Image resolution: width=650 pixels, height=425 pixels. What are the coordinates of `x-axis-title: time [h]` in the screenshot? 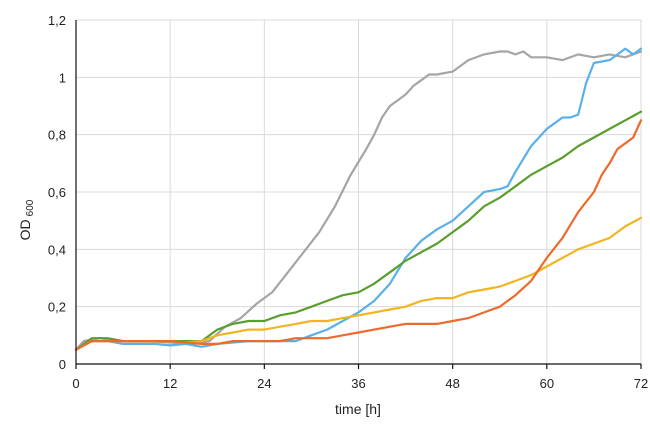 It's located at (358, 409).